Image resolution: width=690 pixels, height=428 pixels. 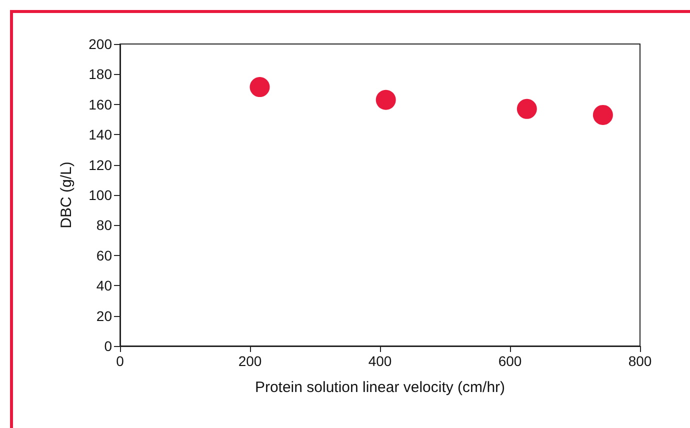 What do you see at coordinates (100, 195) in the screenshot?
I see `y-tick-label: 100` at bounding box center [100, 195].